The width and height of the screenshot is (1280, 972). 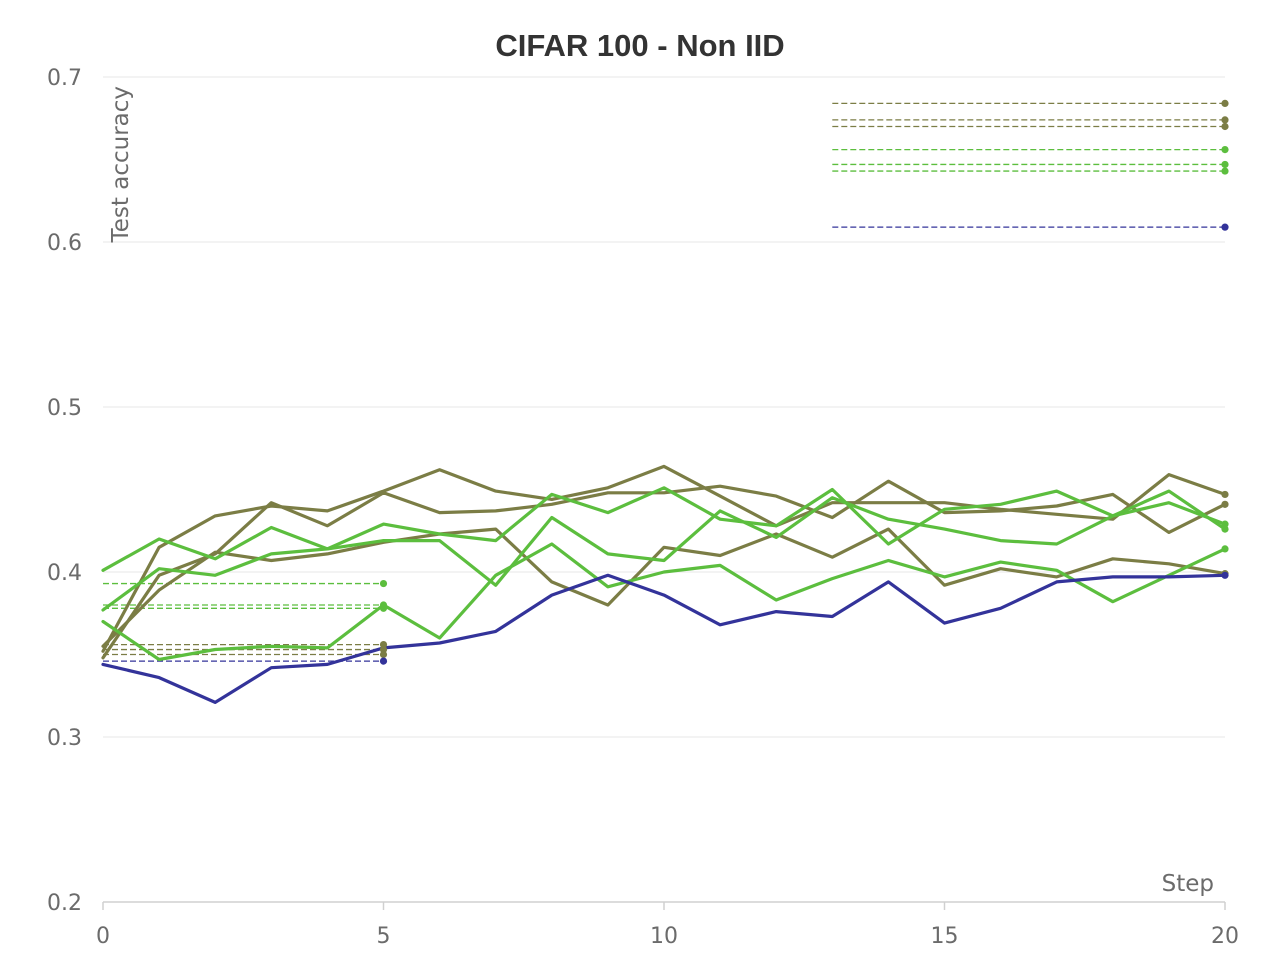 What do you see at coordinates (121, 164) in the screenshot?
I see `y-axis-label: Test accuracy` at bounding box center [121, 164].